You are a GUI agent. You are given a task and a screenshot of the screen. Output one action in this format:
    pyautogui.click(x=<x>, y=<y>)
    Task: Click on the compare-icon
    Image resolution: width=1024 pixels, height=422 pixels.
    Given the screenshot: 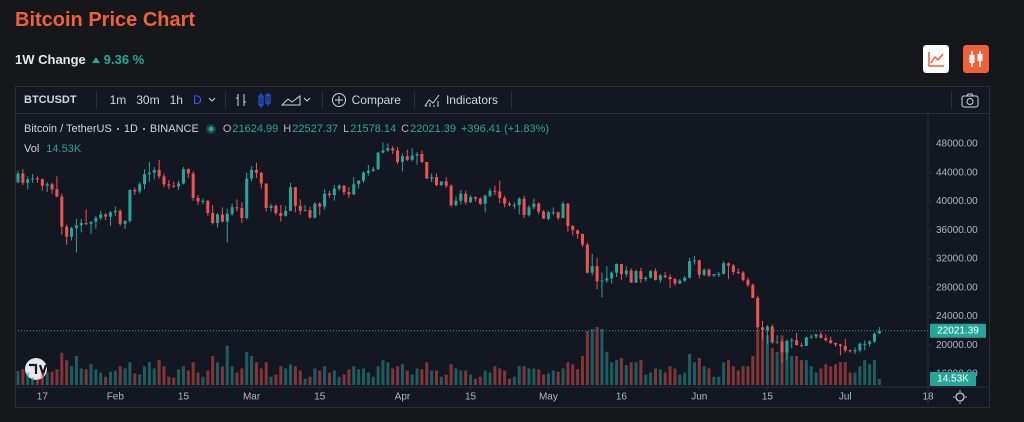 What is the action you would take?
    pyautogui.click(x=339, y=100)
    